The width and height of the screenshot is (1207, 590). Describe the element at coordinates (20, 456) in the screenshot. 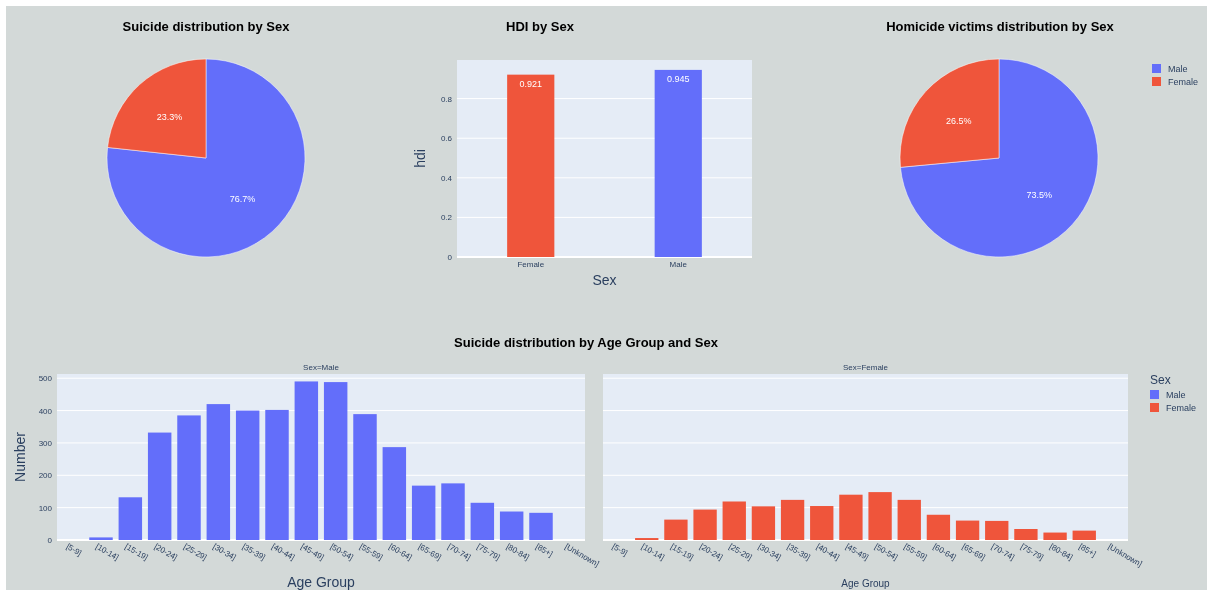

I see `y-axis-title: Number` at that location.